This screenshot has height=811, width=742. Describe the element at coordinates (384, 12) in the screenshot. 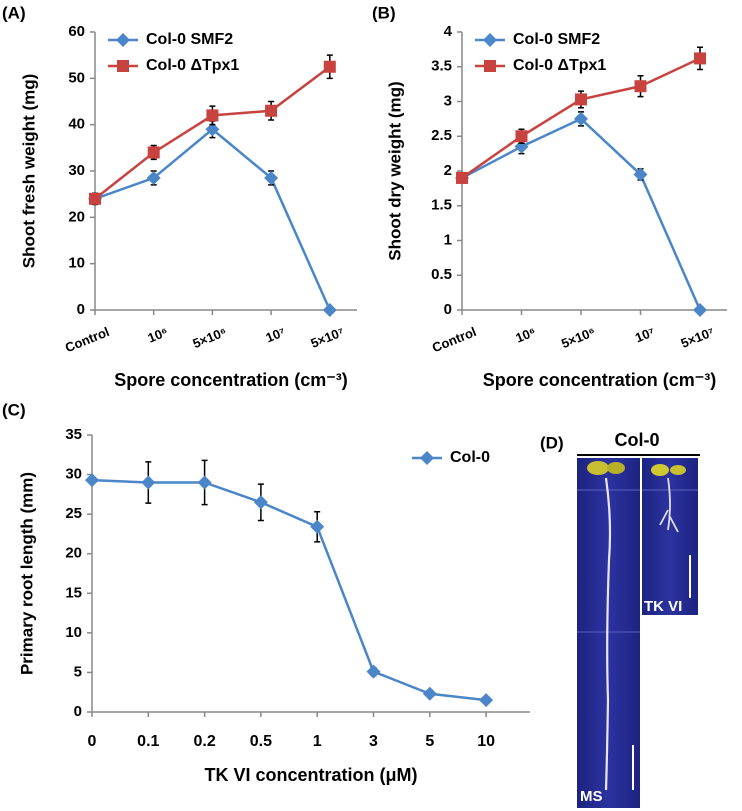

I see `panel-label: (B)` at that location.